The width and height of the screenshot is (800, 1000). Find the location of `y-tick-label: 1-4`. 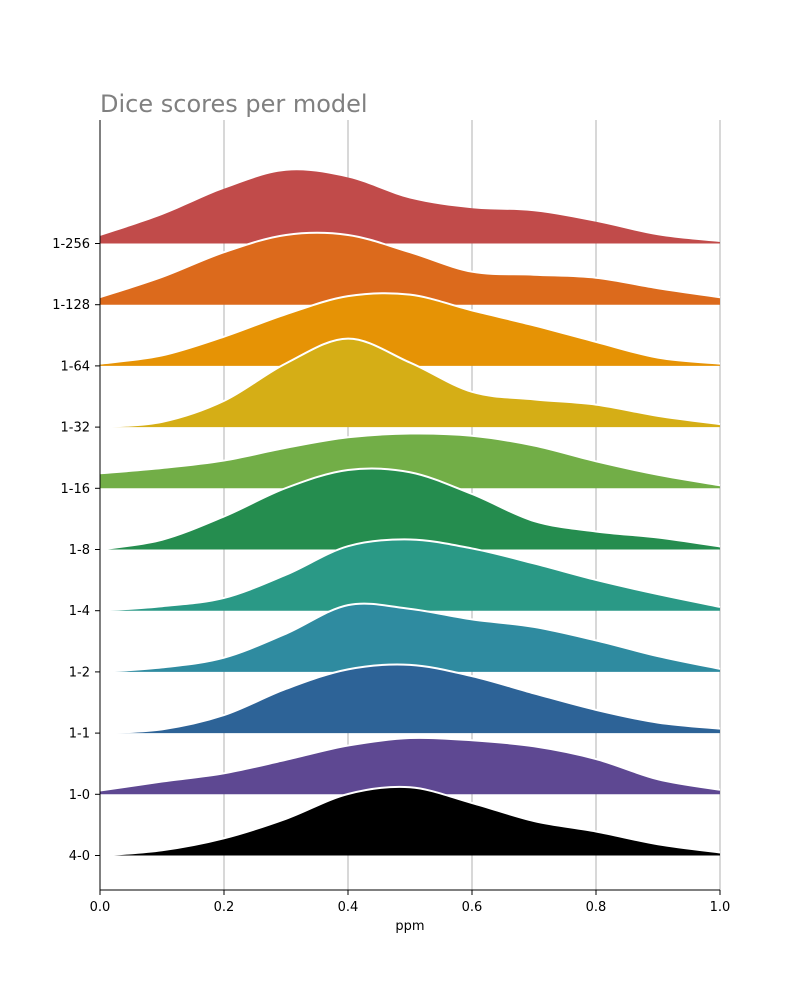

y-tick-label: 1-4 is located at coordinates (79, 611).